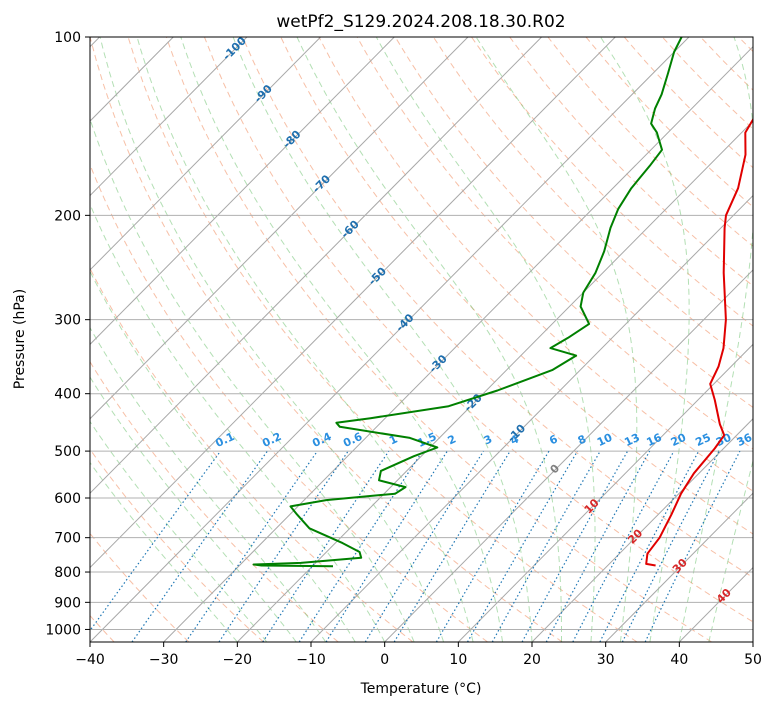  I want to click on x-tick-label: −30, so click(164, 660).